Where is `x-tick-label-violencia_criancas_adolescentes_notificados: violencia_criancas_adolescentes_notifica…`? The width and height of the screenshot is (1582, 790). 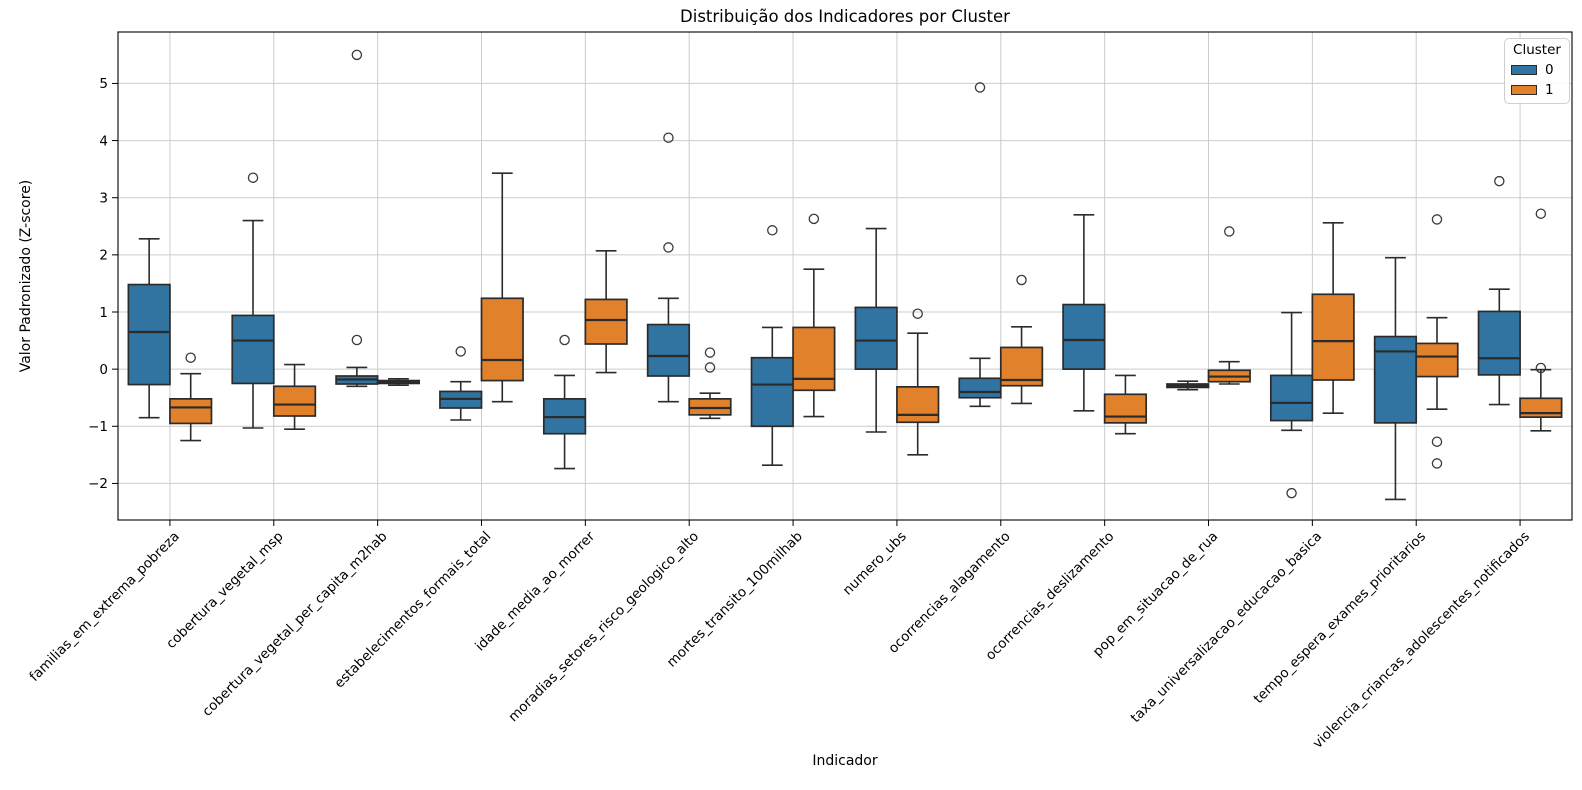
x-tick-label-violencia_criancas_adolescentes_notificados: violencia_criancas_adolescentes_notifica… is located at coordinates (1421, 640).